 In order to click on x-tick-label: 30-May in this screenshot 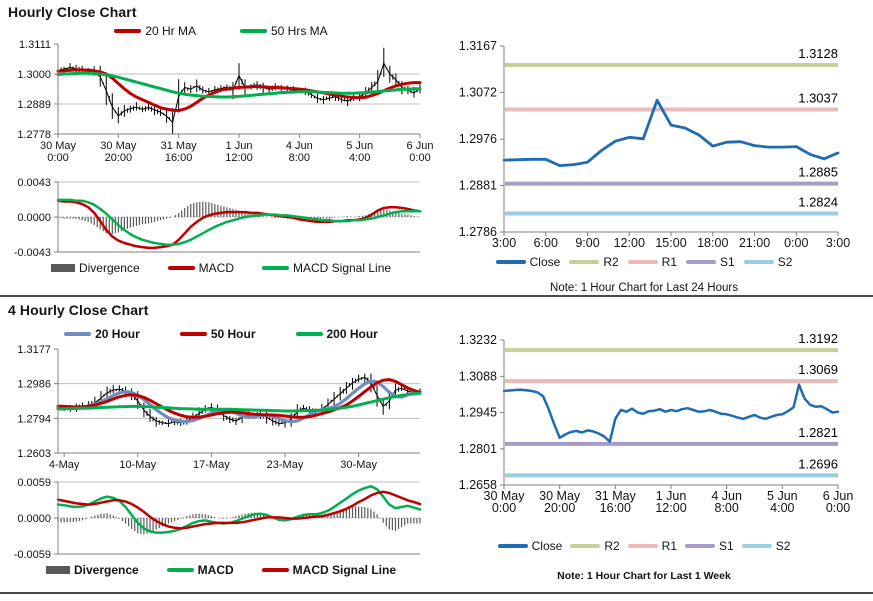, I will do `click(358, 465)`.